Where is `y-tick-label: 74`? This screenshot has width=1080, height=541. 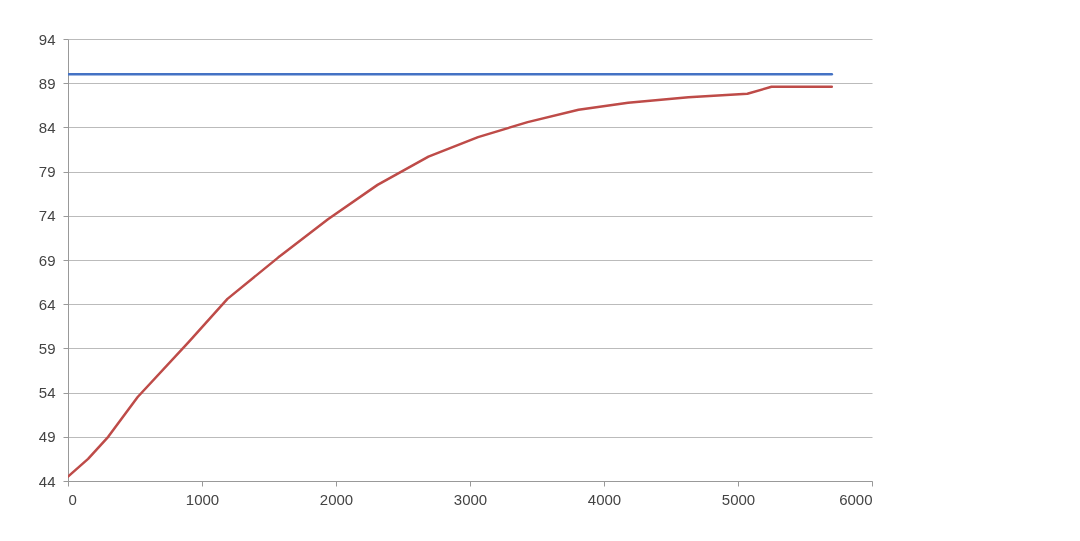
y-tick-label: 74 is located at coordinates (47, 216).